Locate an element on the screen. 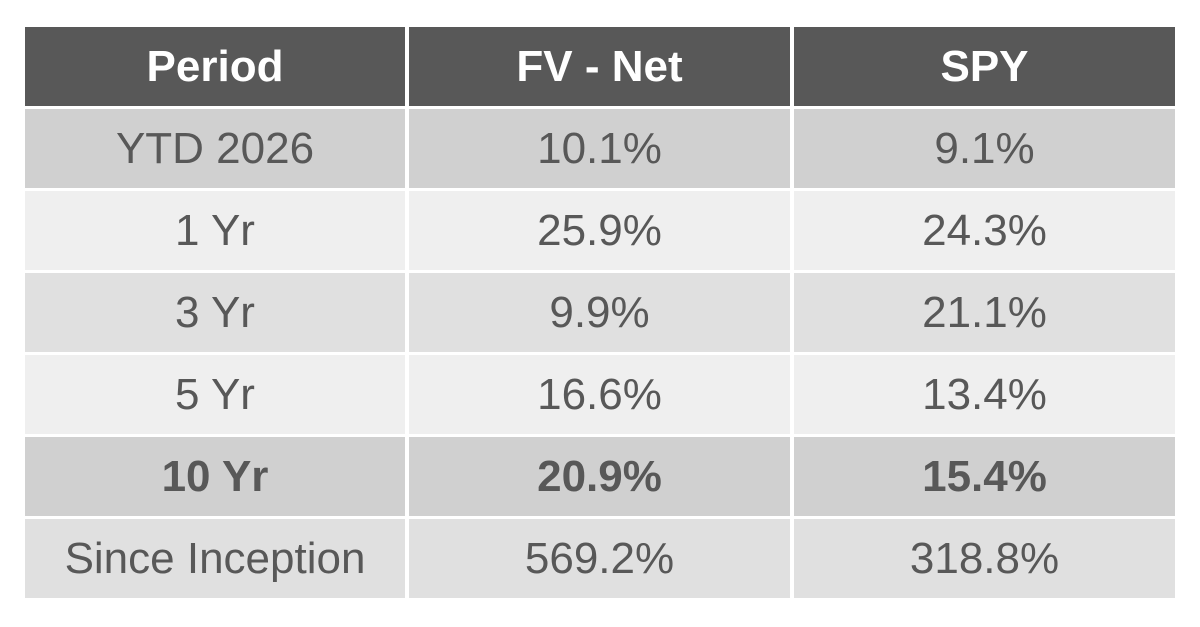 This screenshot has height=627, width=1200. period-cell: 3 Yr is located at coordinates (215, 312).